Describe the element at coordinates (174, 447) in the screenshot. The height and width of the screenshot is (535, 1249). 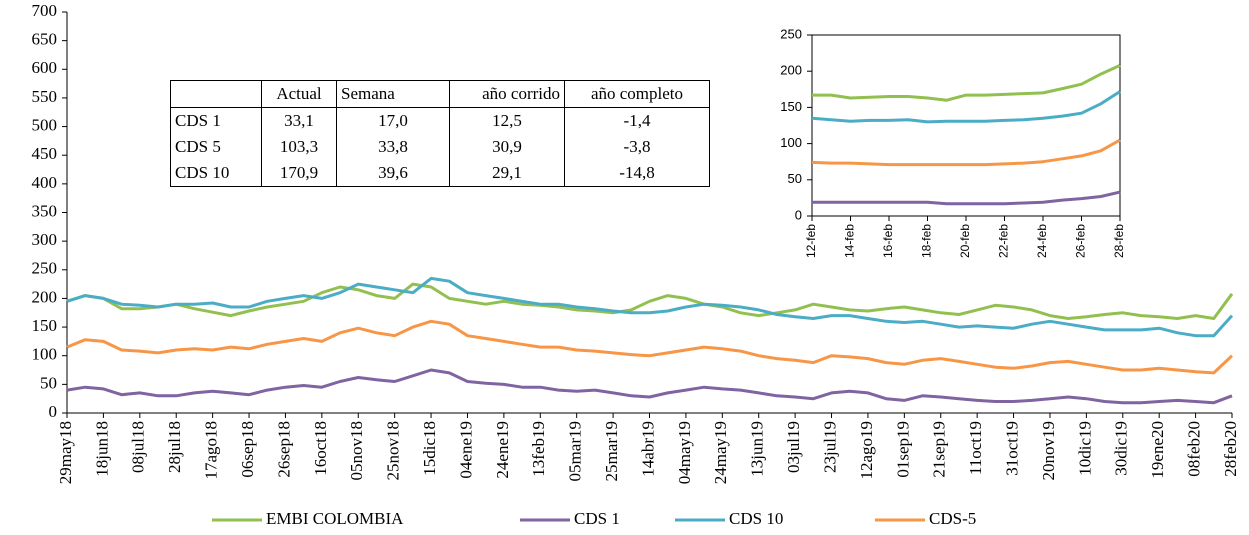
I see `x-tick-label: 28jul18` at that location.